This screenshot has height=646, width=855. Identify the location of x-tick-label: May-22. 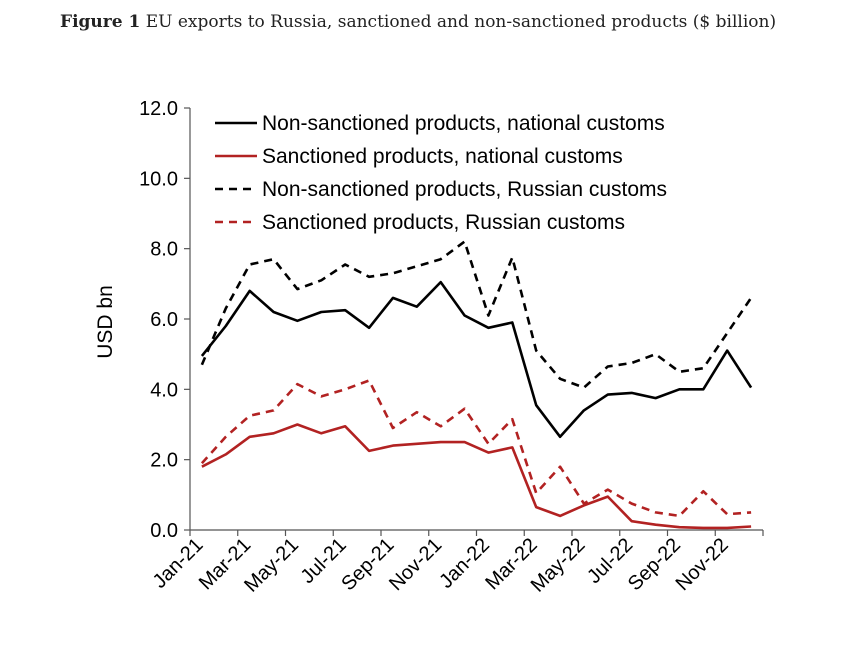
(558, 565).